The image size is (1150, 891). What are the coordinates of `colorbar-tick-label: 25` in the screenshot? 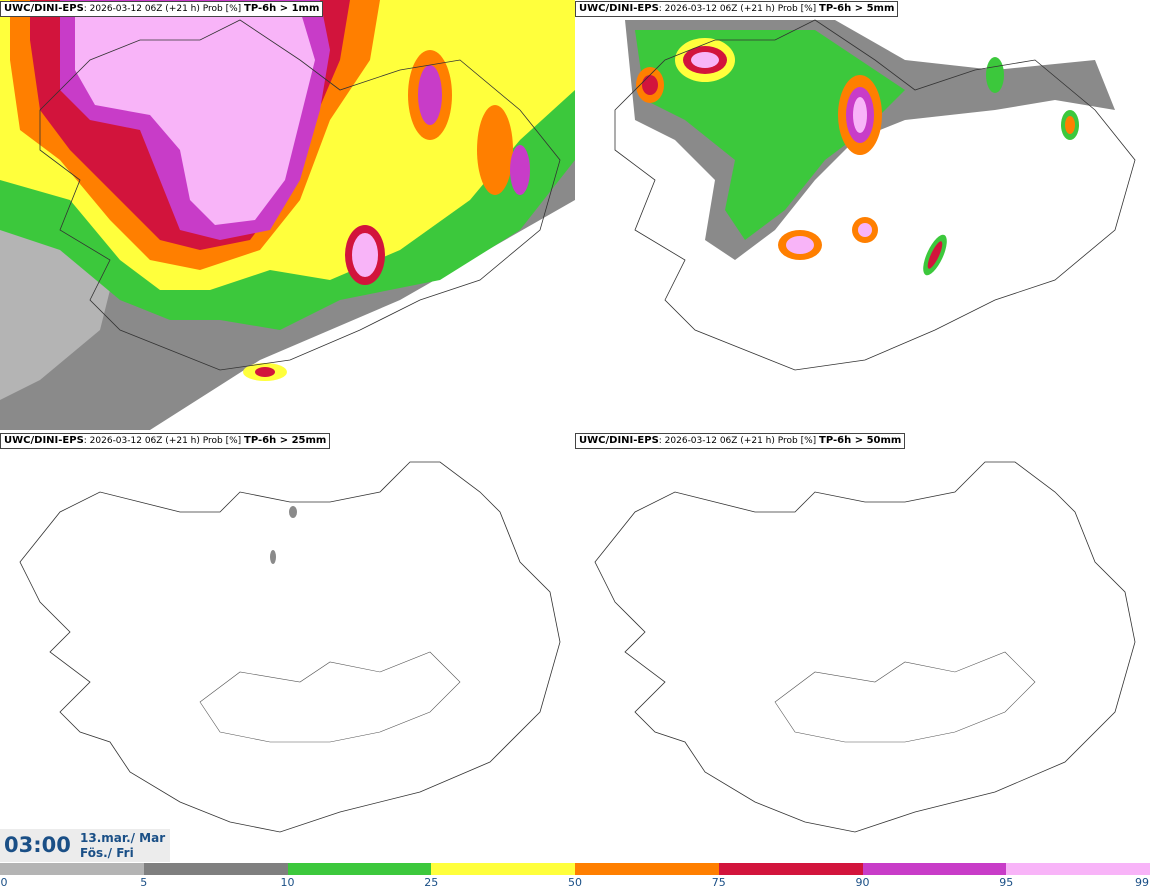 It's located at (431, 882).